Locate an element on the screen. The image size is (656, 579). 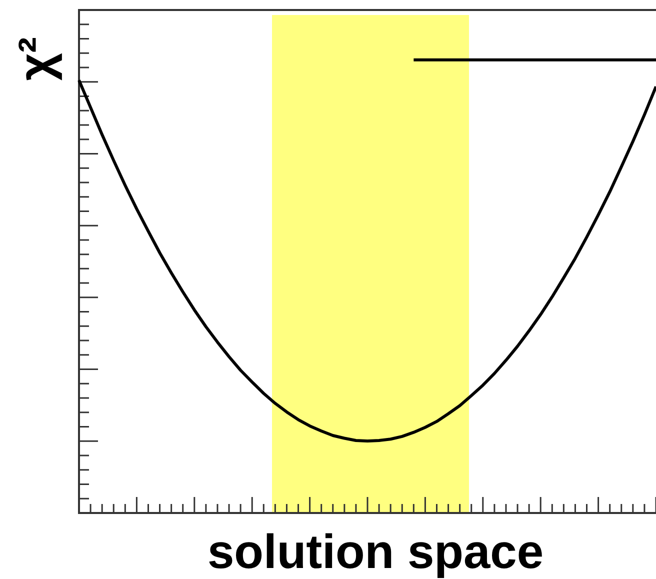
y-axis-title: χ² is located at coordinates (36, 59).